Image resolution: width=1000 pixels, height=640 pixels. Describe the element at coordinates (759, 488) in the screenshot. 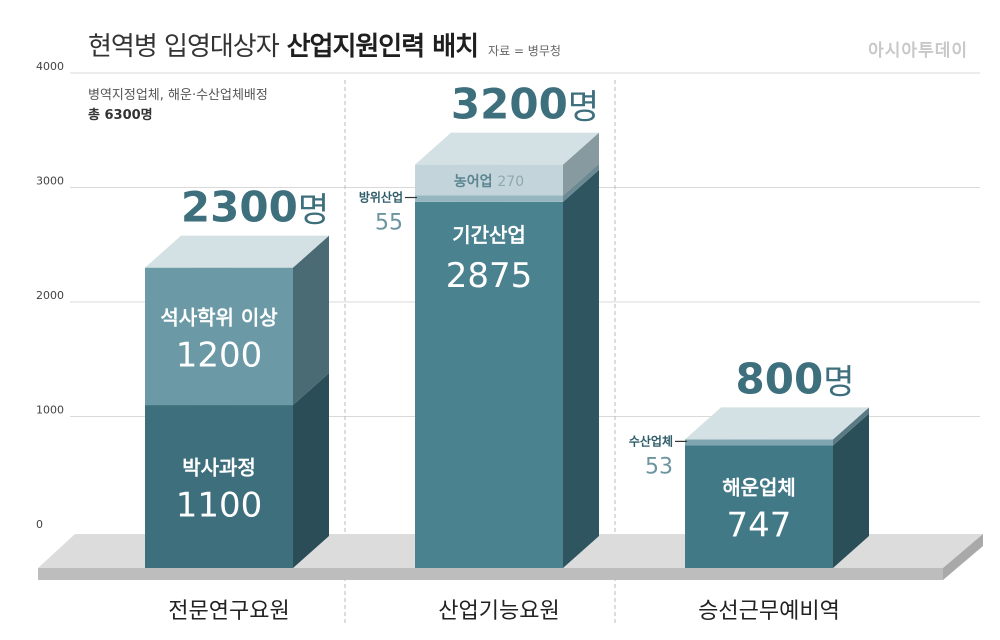

I see `segment-name: 해운업체` at that location.